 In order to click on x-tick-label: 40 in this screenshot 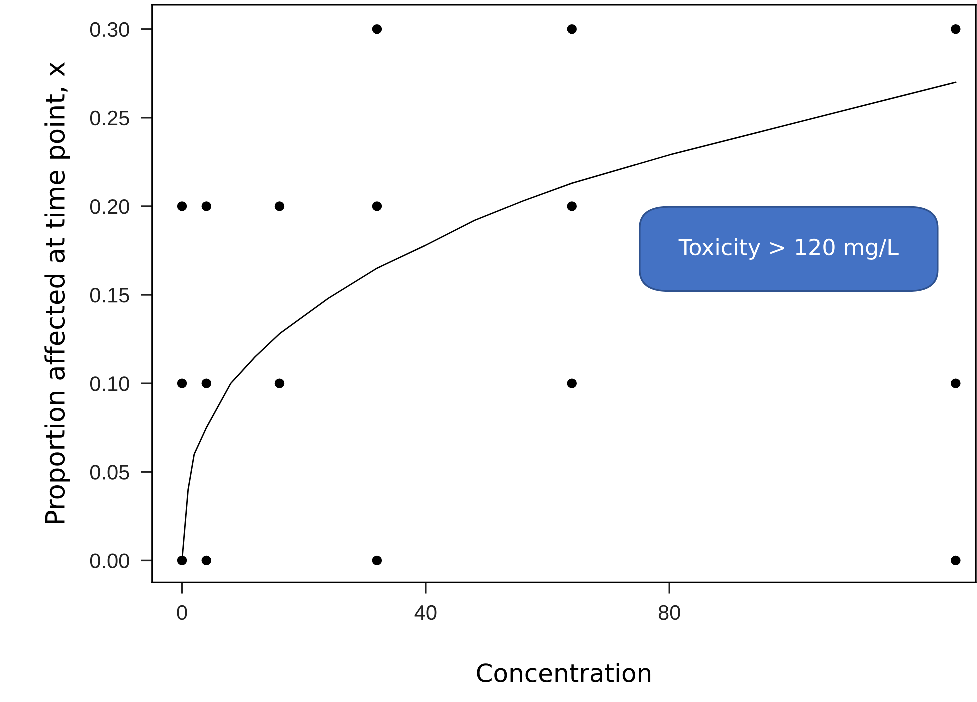, I will do `click(425, 612)`.